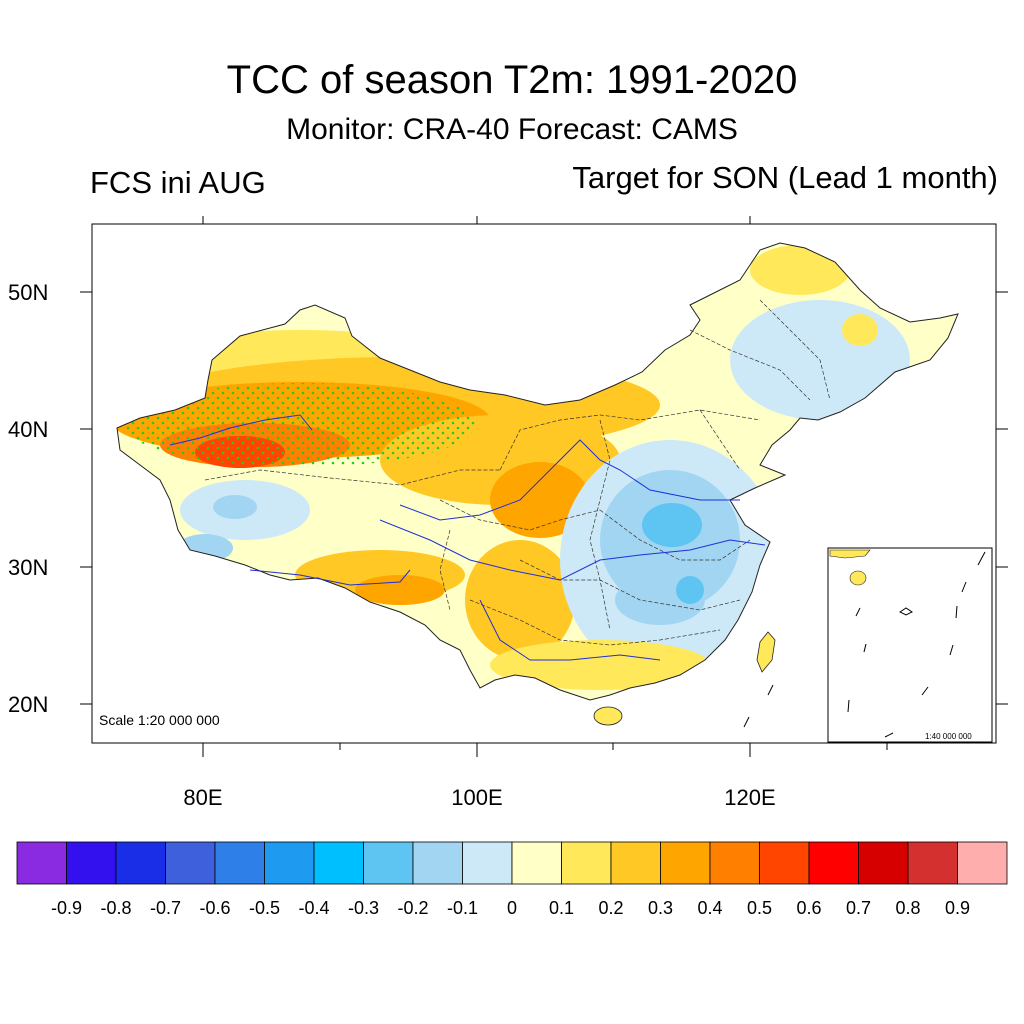 The height and width of the screenshot is (1024, 1024). Describe the element at coordinates (313, 908) in the screenshot. I see `colorbar-label: -0.4` at that location.